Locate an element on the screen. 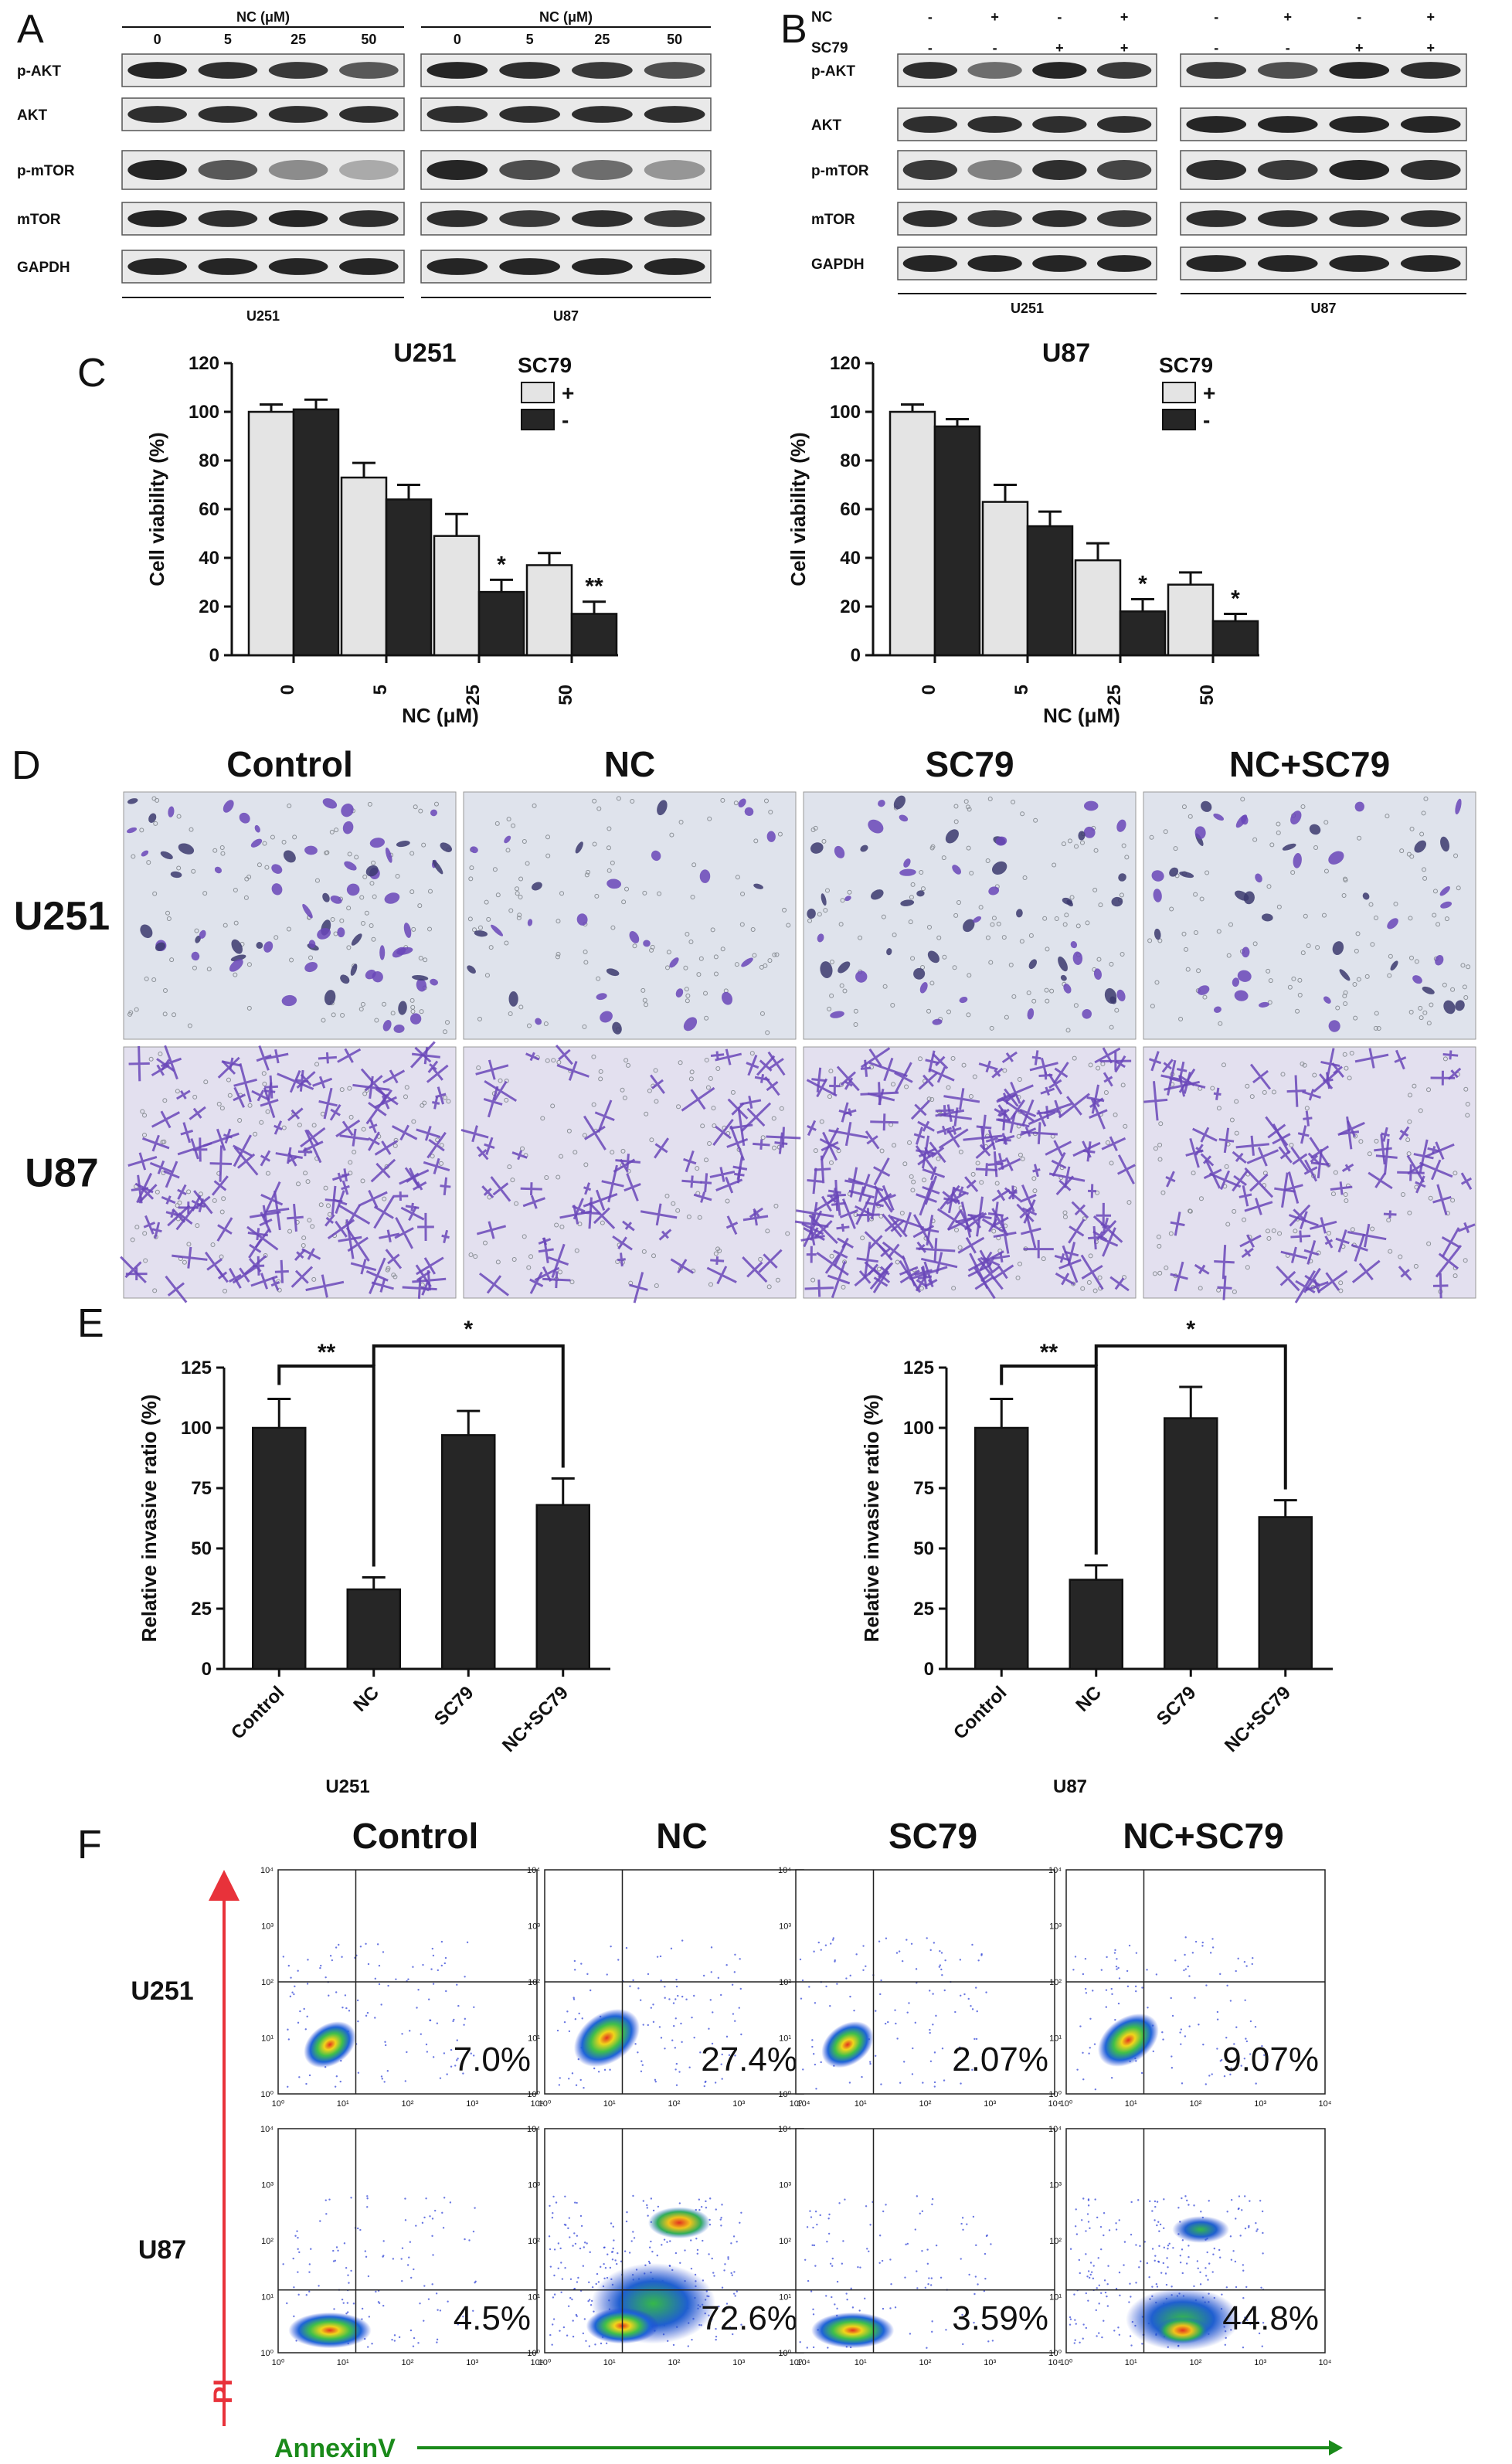 The image size is (1512, 2464). bar-sc79-plus is located at coordinates (913, 533).